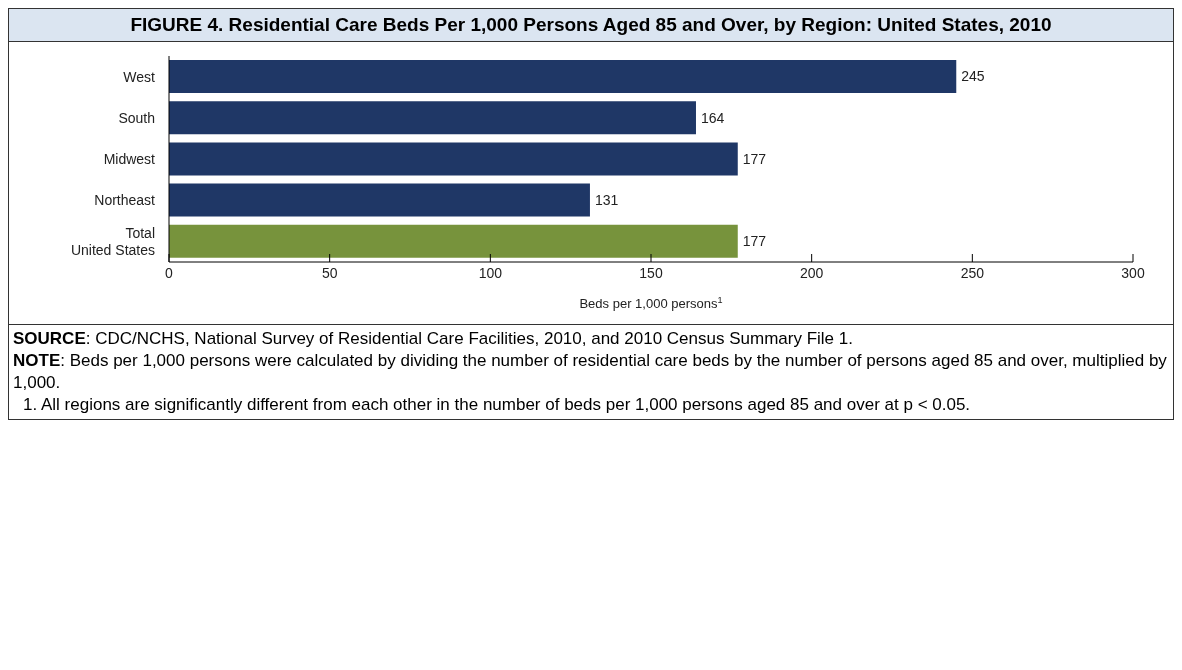 This screenshot has height=670, width=1182. I want to click on y-tick-label: Total United States, so click(112, 241).